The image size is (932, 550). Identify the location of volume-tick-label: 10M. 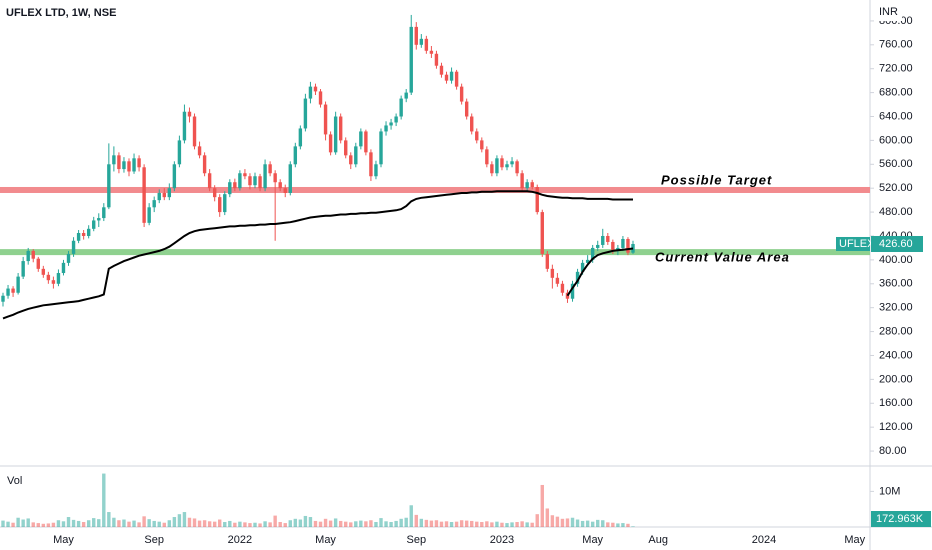
(889, 491).